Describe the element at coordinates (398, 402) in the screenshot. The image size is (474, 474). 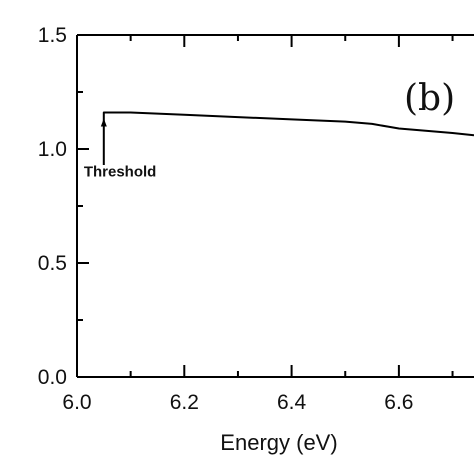
I see `x-tick-label: 6.6` at that location.